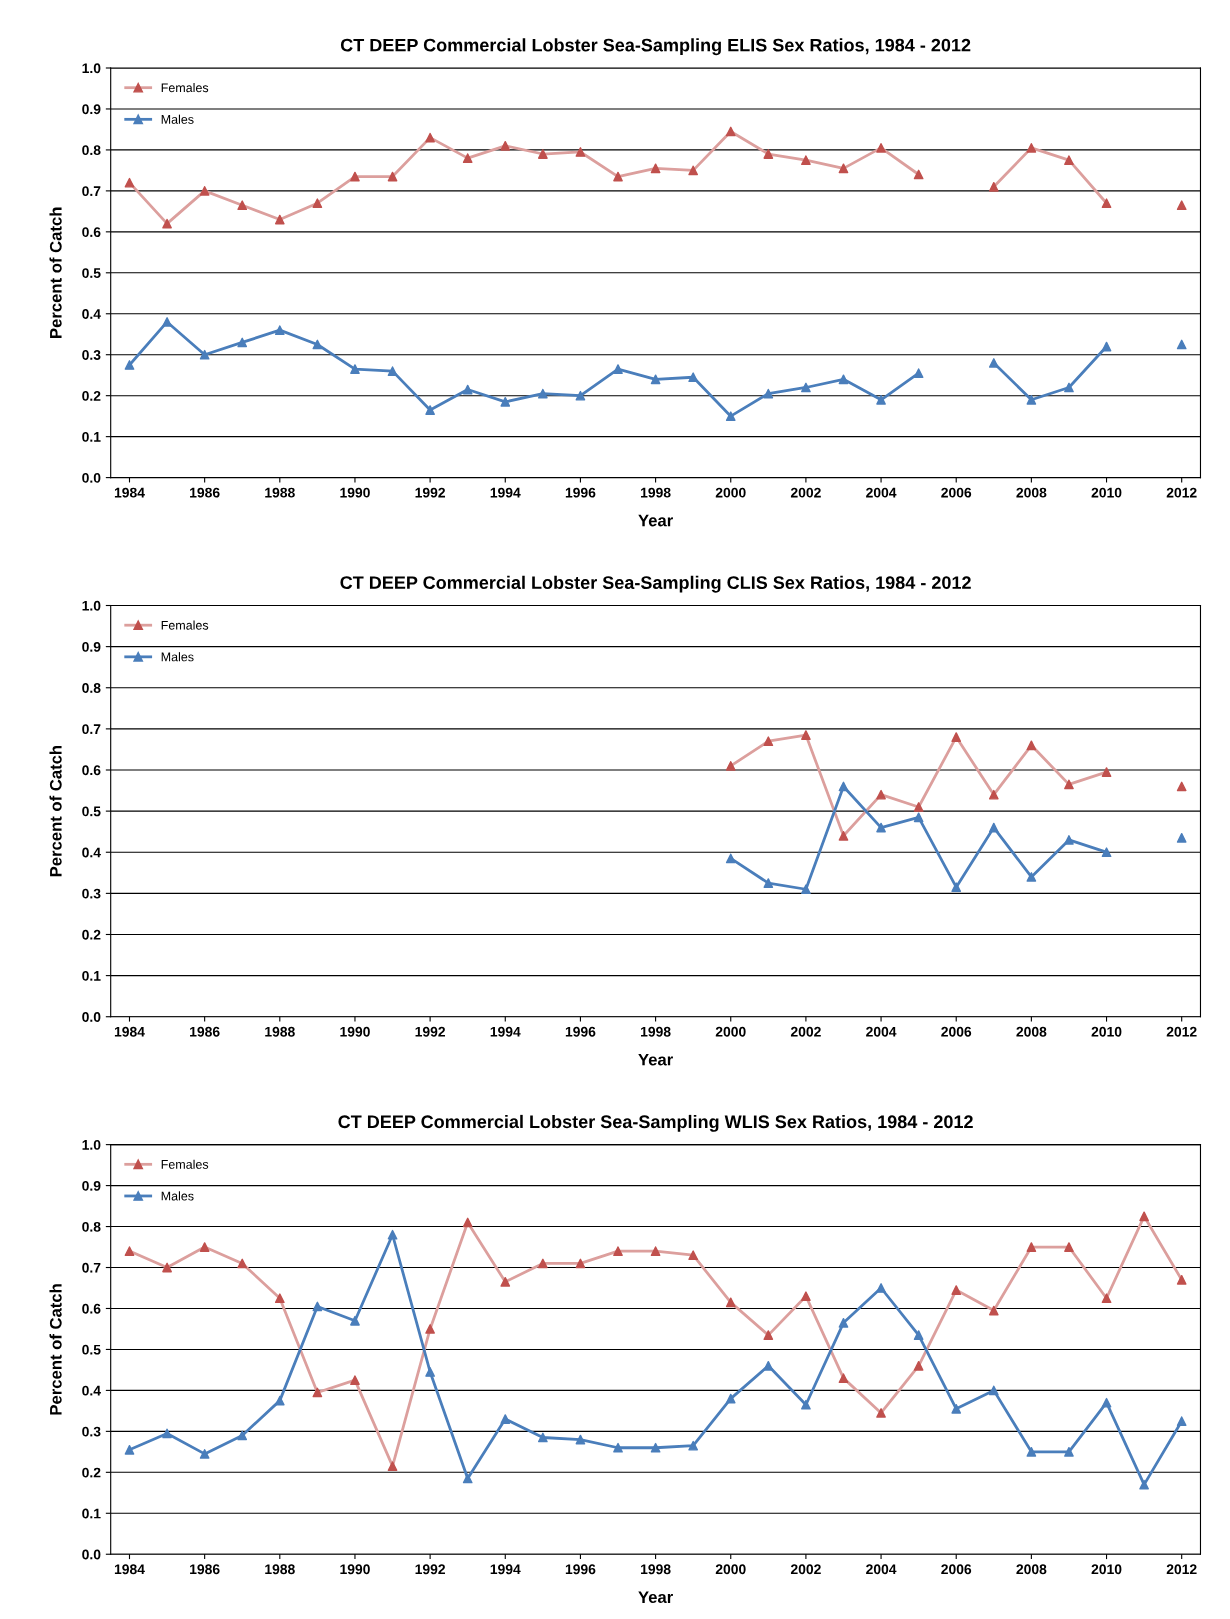 The height and width of the screenshot is (1619, 1230). I want to click on x-tick-label: 1986, so click(205, 492).